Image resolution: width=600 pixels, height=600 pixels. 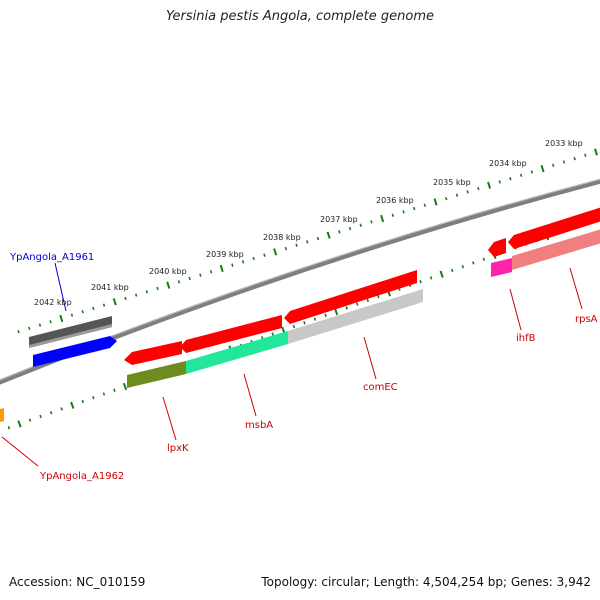 What do you see at coordinates (576, 288) in the screenshot?
I see `leader-rpsa` at bounding box center [576, 288].